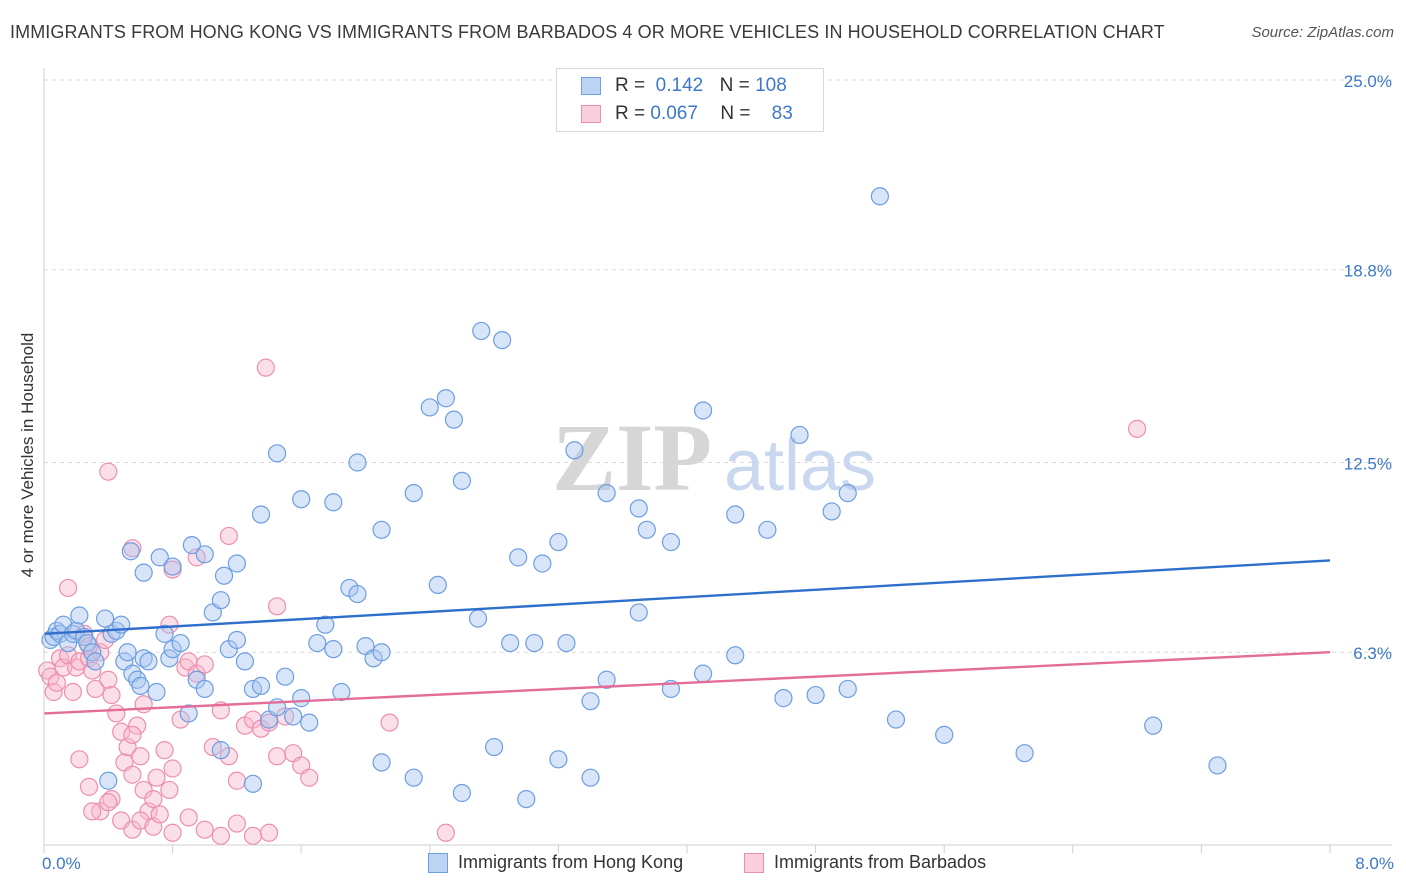 This screenshot has width=1406, height=892. Describe the element at coordinates (714, 457) in the screenshot. I see `watermark: ZIP atlas` at that location.